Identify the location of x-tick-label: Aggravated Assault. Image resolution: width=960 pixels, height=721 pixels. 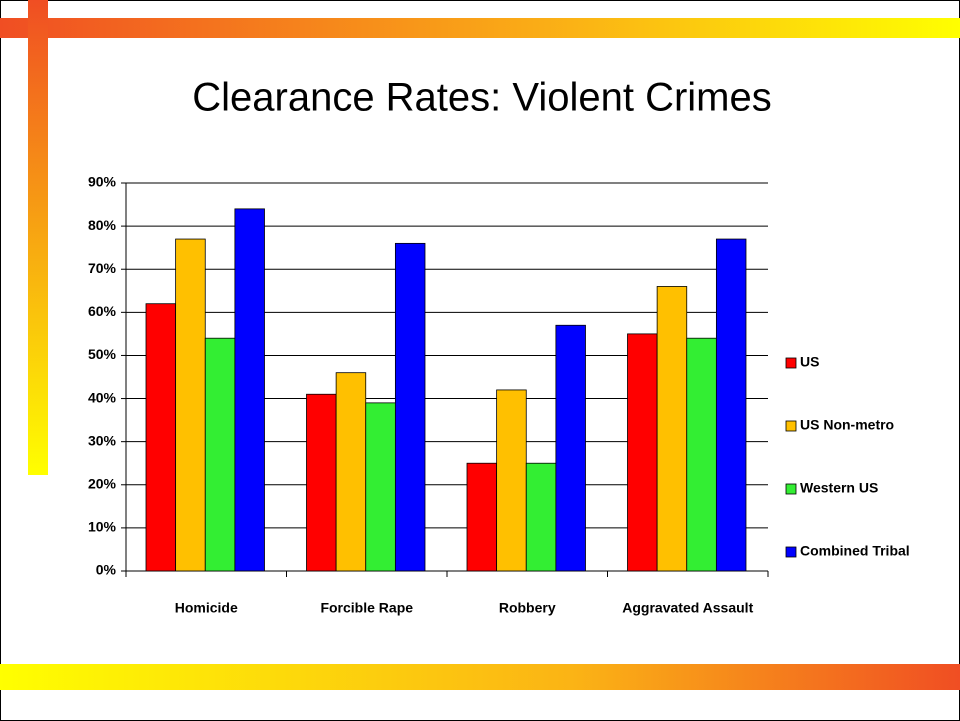
(687, 608).